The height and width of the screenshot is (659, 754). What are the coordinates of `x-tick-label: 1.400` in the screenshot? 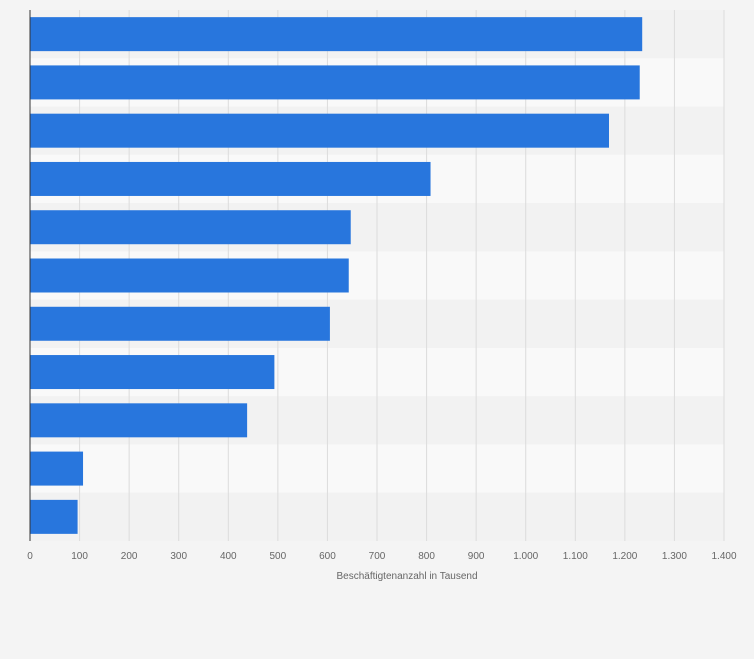 It's located at (723, 556).